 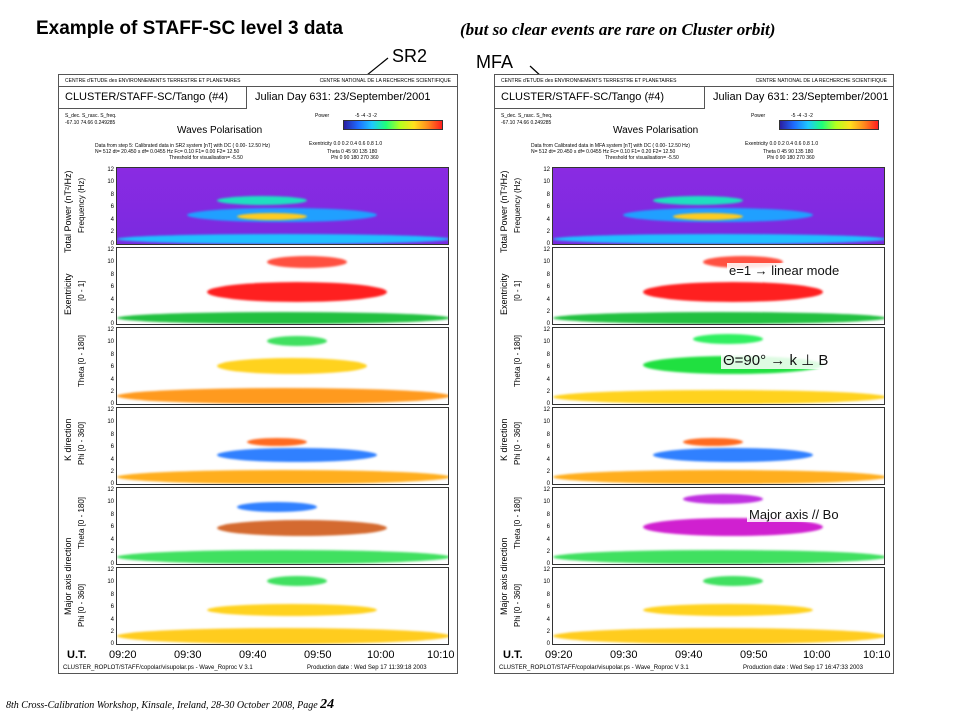 I want to click on footnote-page-number: 24, so click(x=327, y=704).